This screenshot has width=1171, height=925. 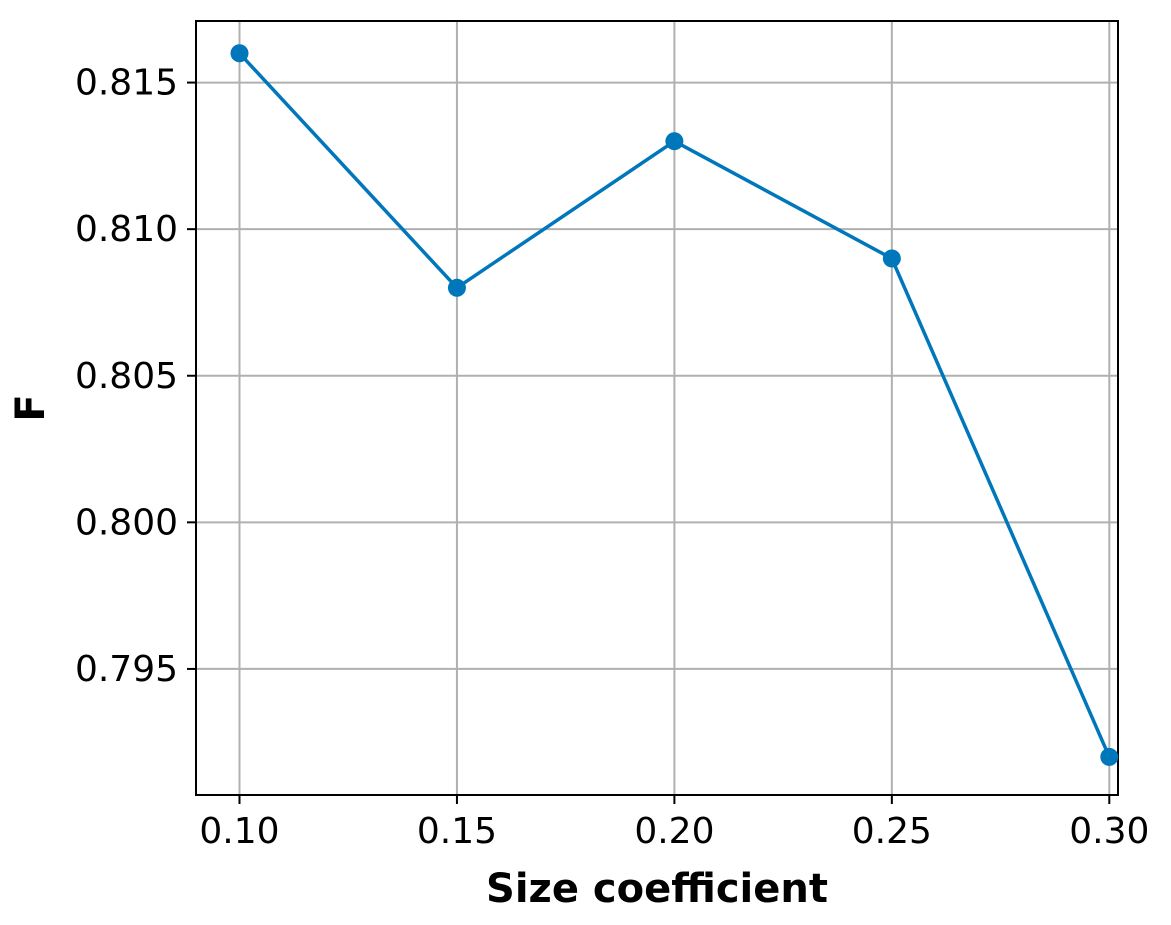 What do you see at coordinates (126, 669) in the screenshot?
I see `y-tick-label: 0.795` at bounding box center [126, 669].